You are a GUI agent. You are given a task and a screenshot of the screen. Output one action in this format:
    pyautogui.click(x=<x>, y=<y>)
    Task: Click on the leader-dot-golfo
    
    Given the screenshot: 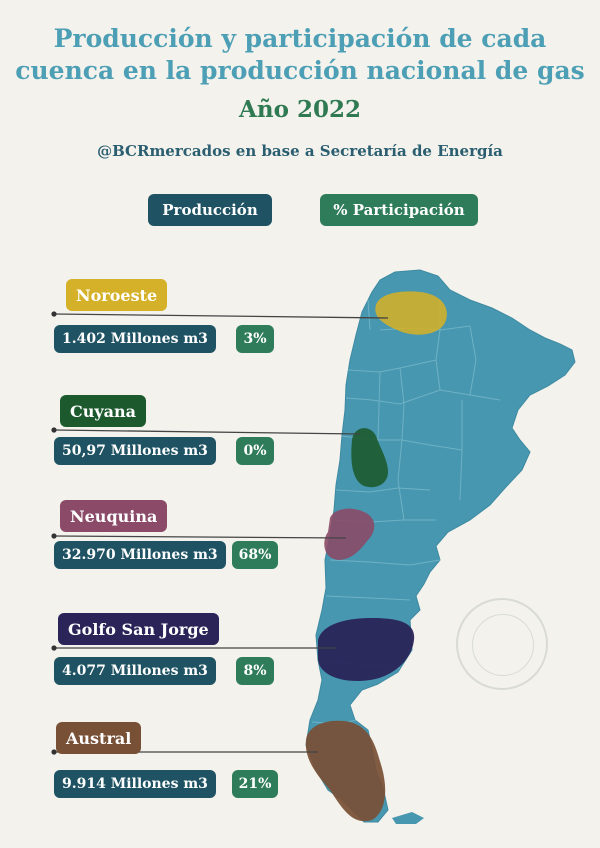 What is the action you would take?
    pyautogui.click(x=54, y=648)
    